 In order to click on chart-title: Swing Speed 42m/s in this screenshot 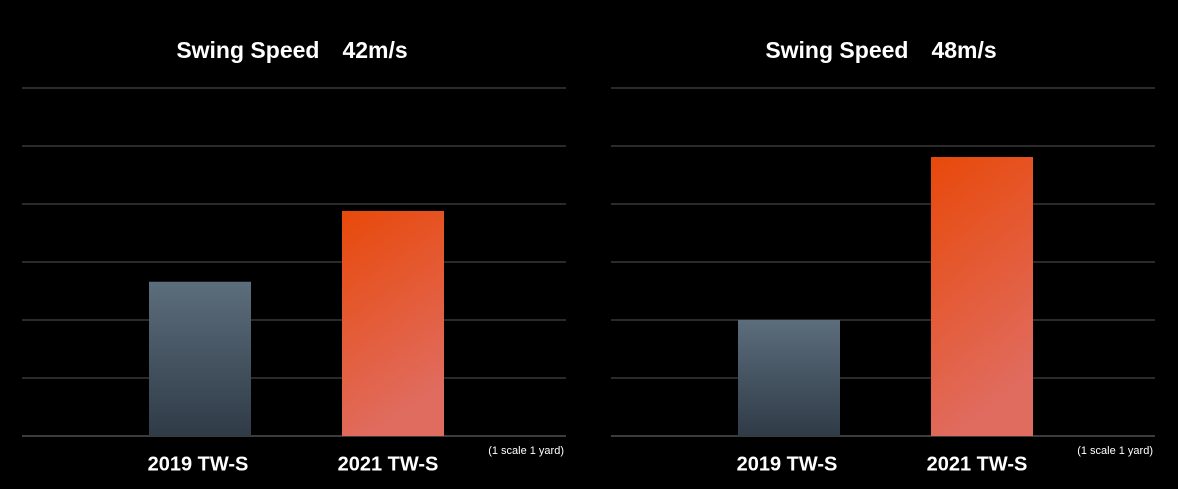, I will do `click(291, 50)`.